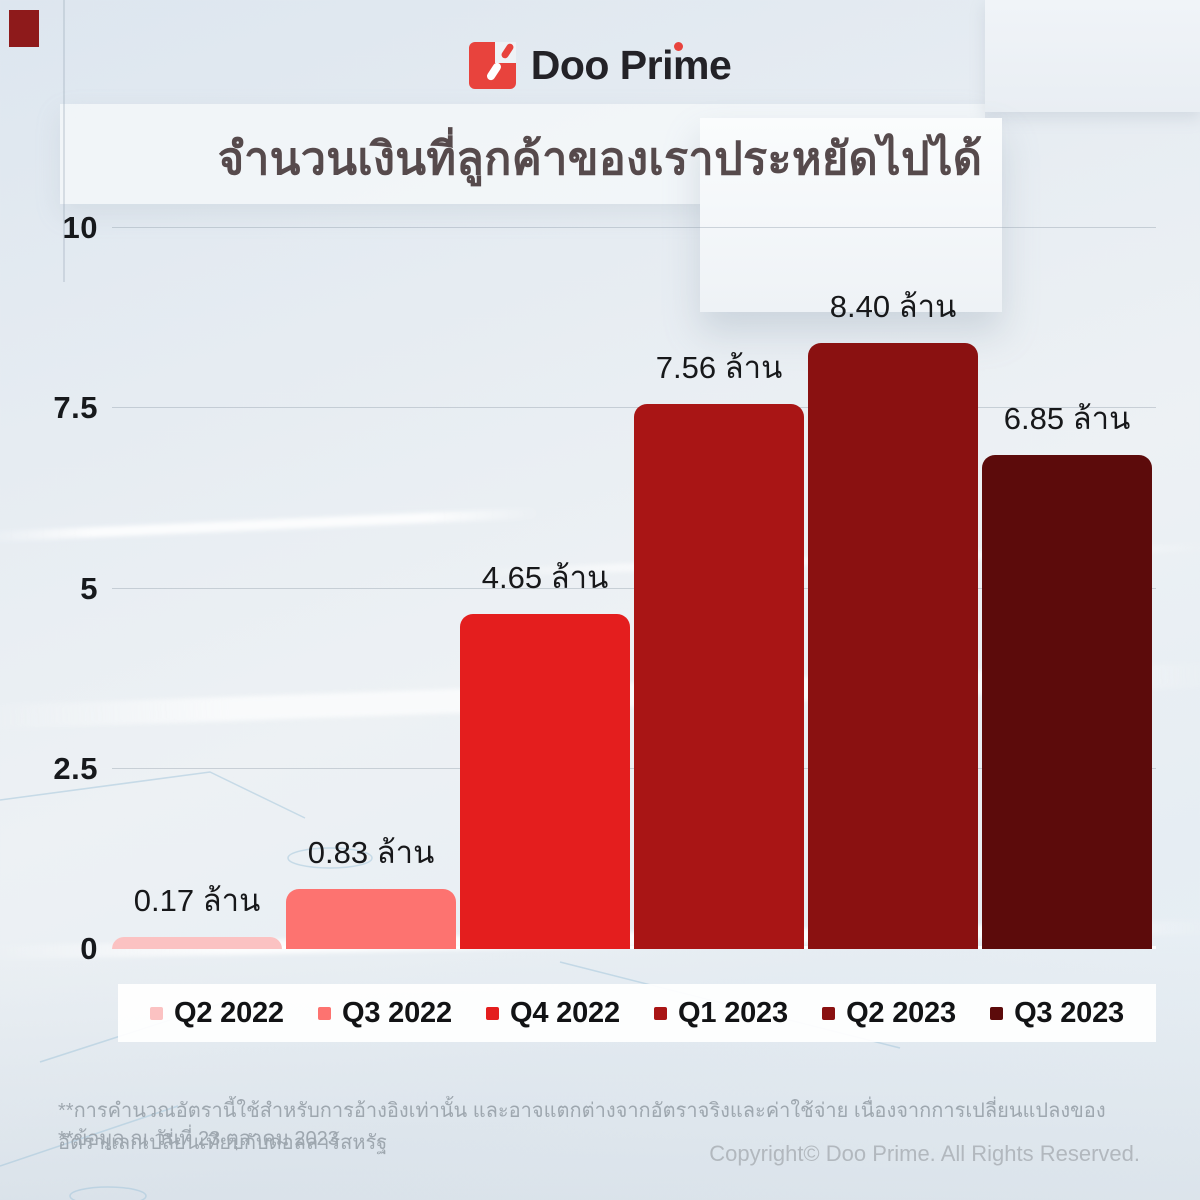 The height and width of the screenshot is (1200, 1200). I want to click on page-title: จำนวนเงินที่ลูกค้าของเราประหยัดไปได้, so click(600, 158).